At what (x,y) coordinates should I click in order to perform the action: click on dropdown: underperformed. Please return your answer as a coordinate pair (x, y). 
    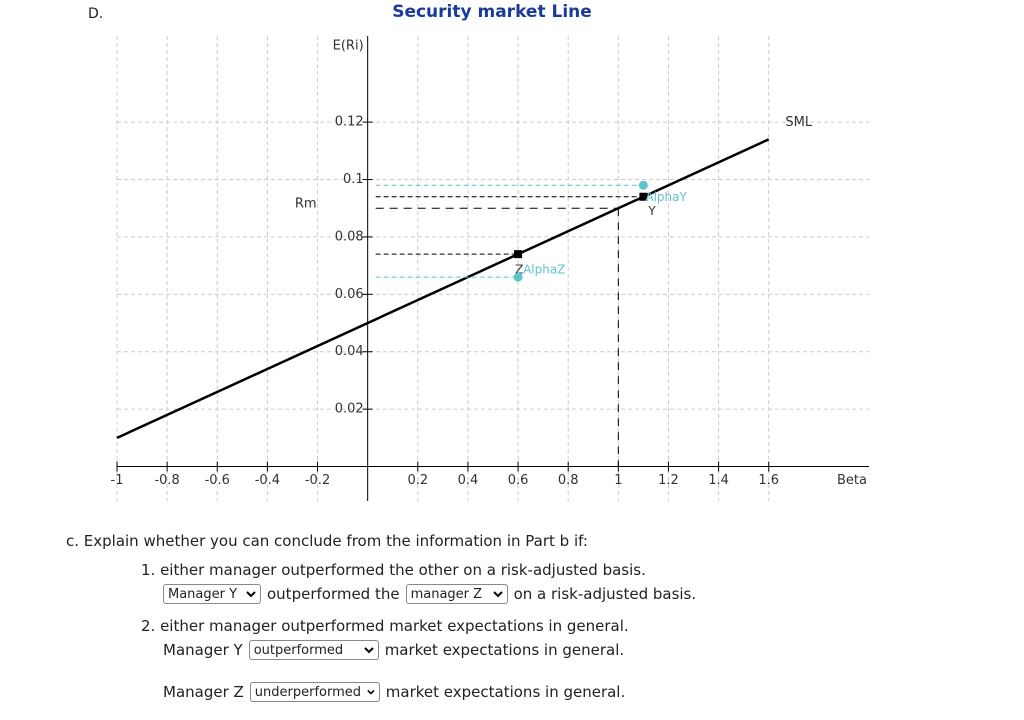
    Looking at the image, I should click on (314, 692).